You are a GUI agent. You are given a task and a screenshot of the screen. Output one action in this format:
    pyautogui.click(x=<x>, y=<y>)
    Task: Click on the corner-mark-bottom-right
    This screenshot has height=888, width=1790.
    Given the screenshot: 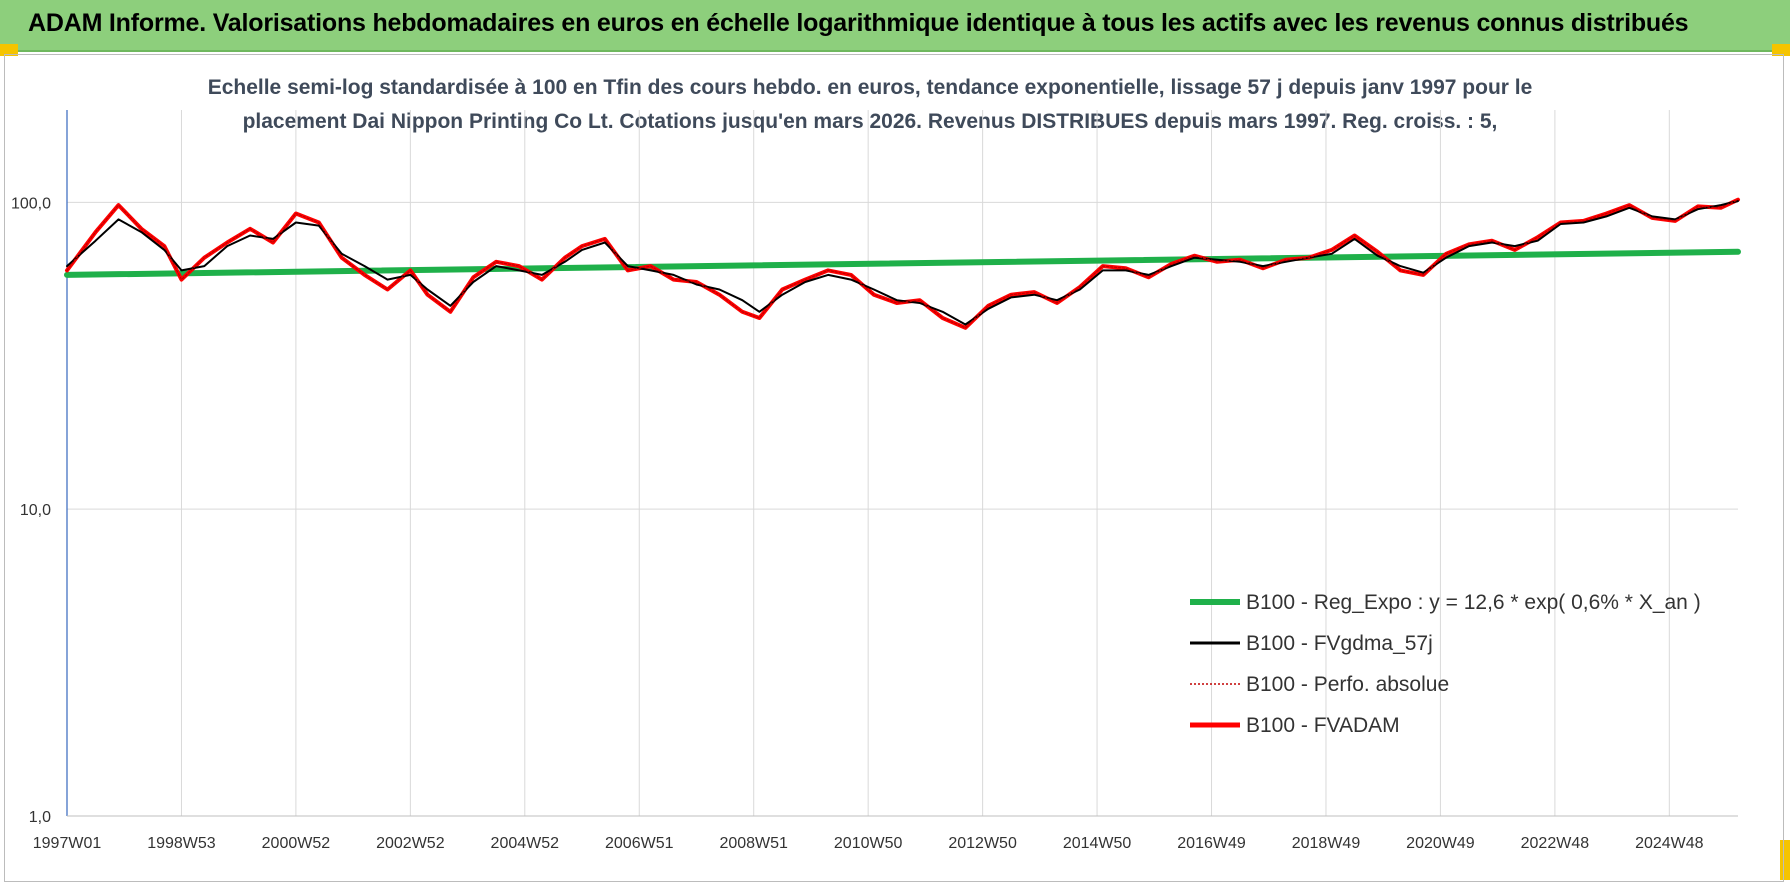 What is the action you would take?
    pyautogui.click(x=1785, y=860)
    